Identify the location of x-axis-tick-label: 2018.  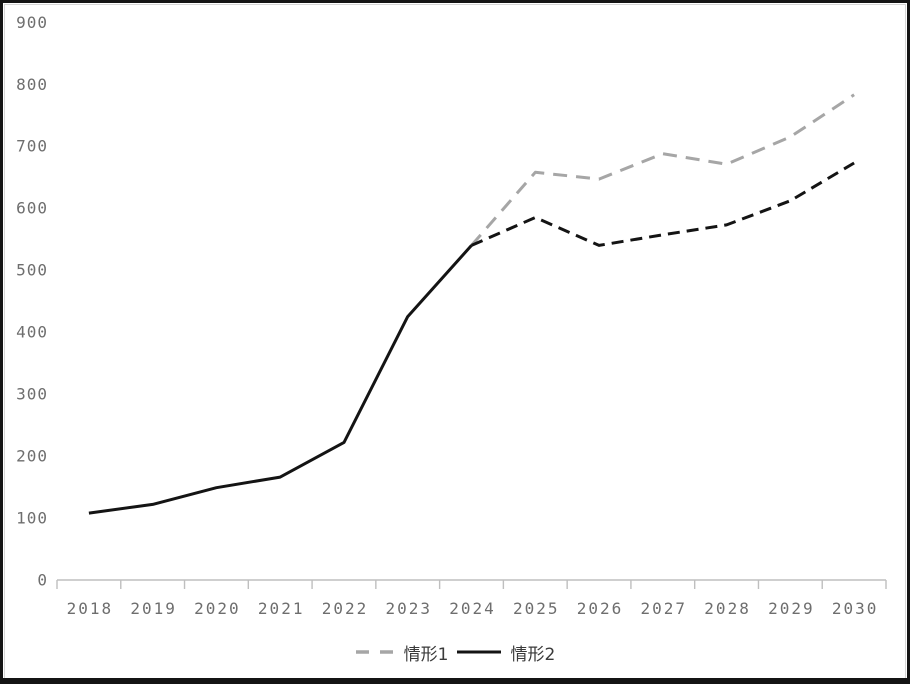
(90, 608).